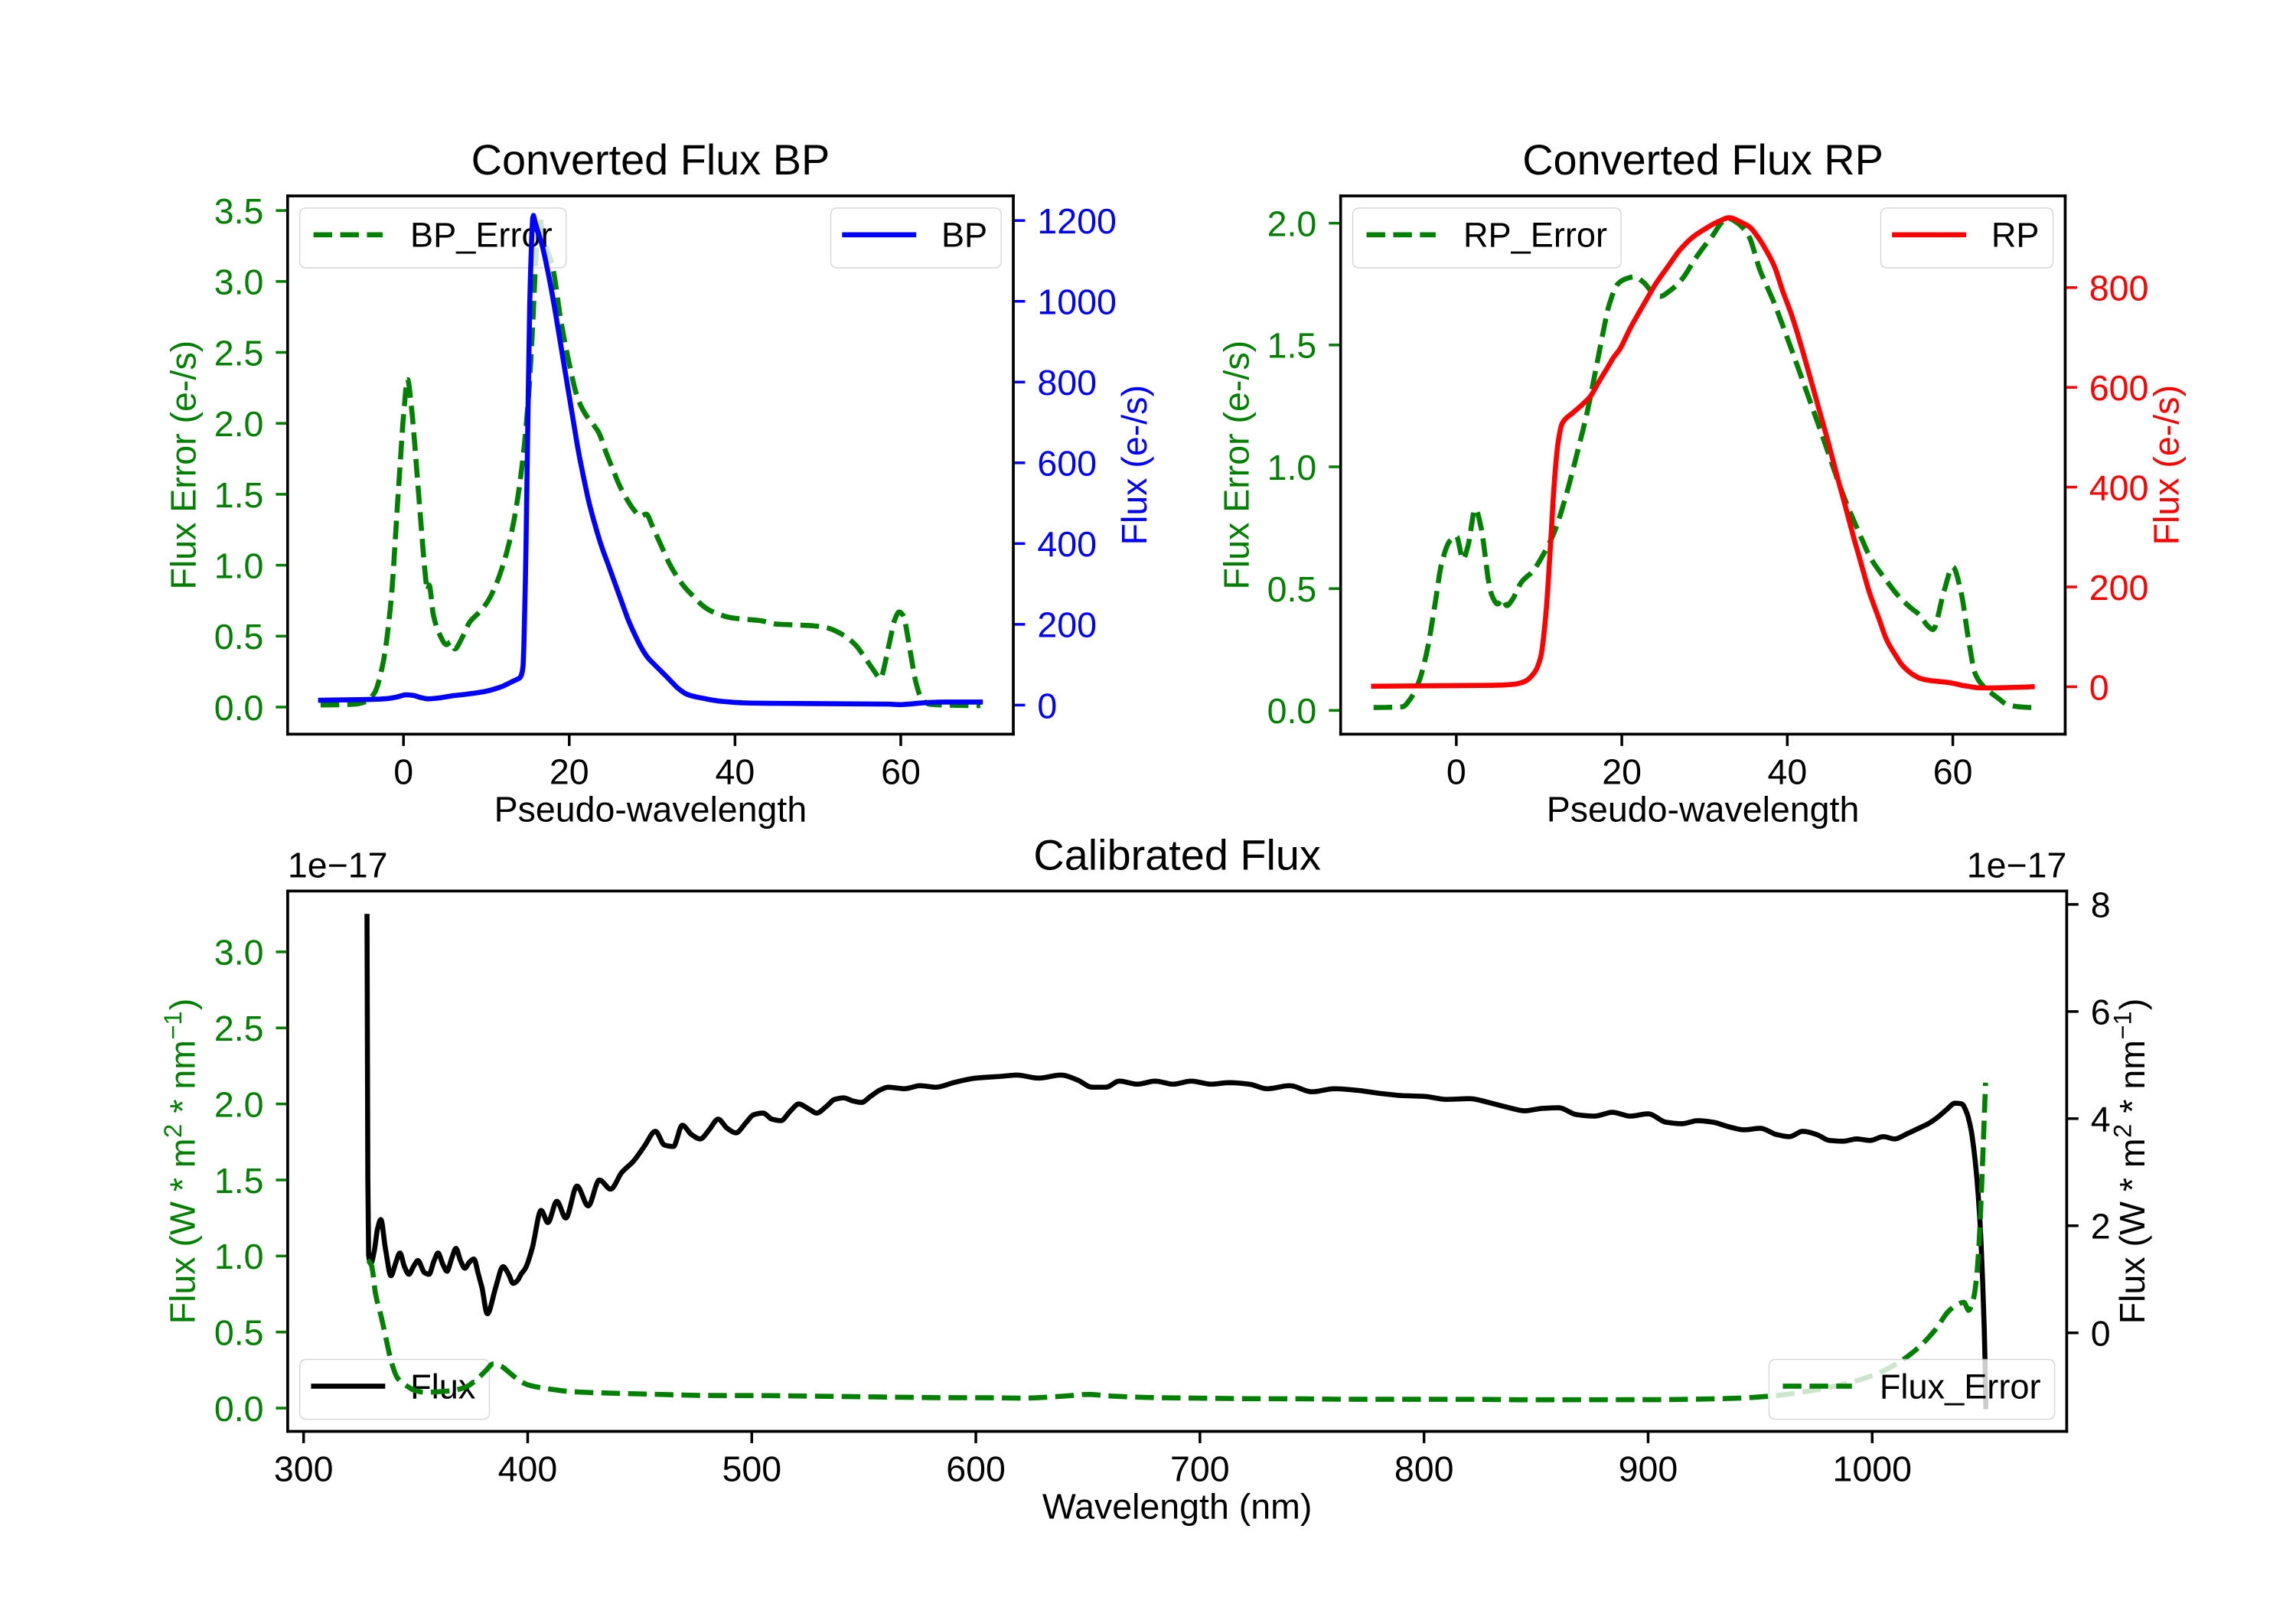 The width and height of the screenshot is (2296, 1607). I want to click on svg-text: Converted Flux RP, so click(1702, 159).